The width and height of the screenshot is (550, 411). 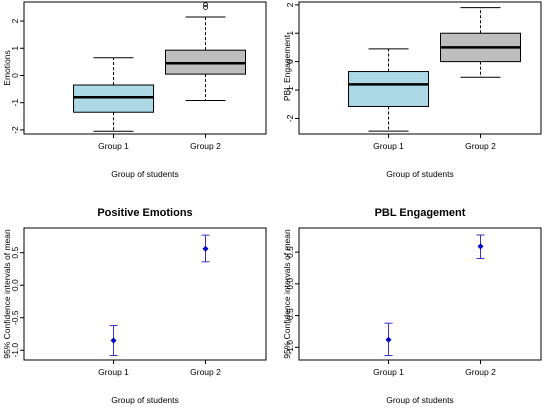 What do you see at coordinates (287, 67) in the screenshot?
I see `y-axis-label: PBL Engagement` at bounding box center [287, 67].